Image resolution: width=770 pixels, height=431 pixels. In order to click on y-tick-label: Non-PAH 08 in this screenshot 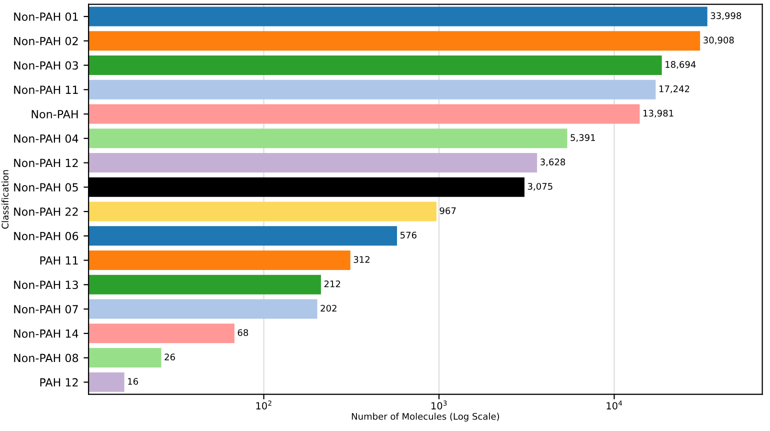, I will do `click(46, 358)`.